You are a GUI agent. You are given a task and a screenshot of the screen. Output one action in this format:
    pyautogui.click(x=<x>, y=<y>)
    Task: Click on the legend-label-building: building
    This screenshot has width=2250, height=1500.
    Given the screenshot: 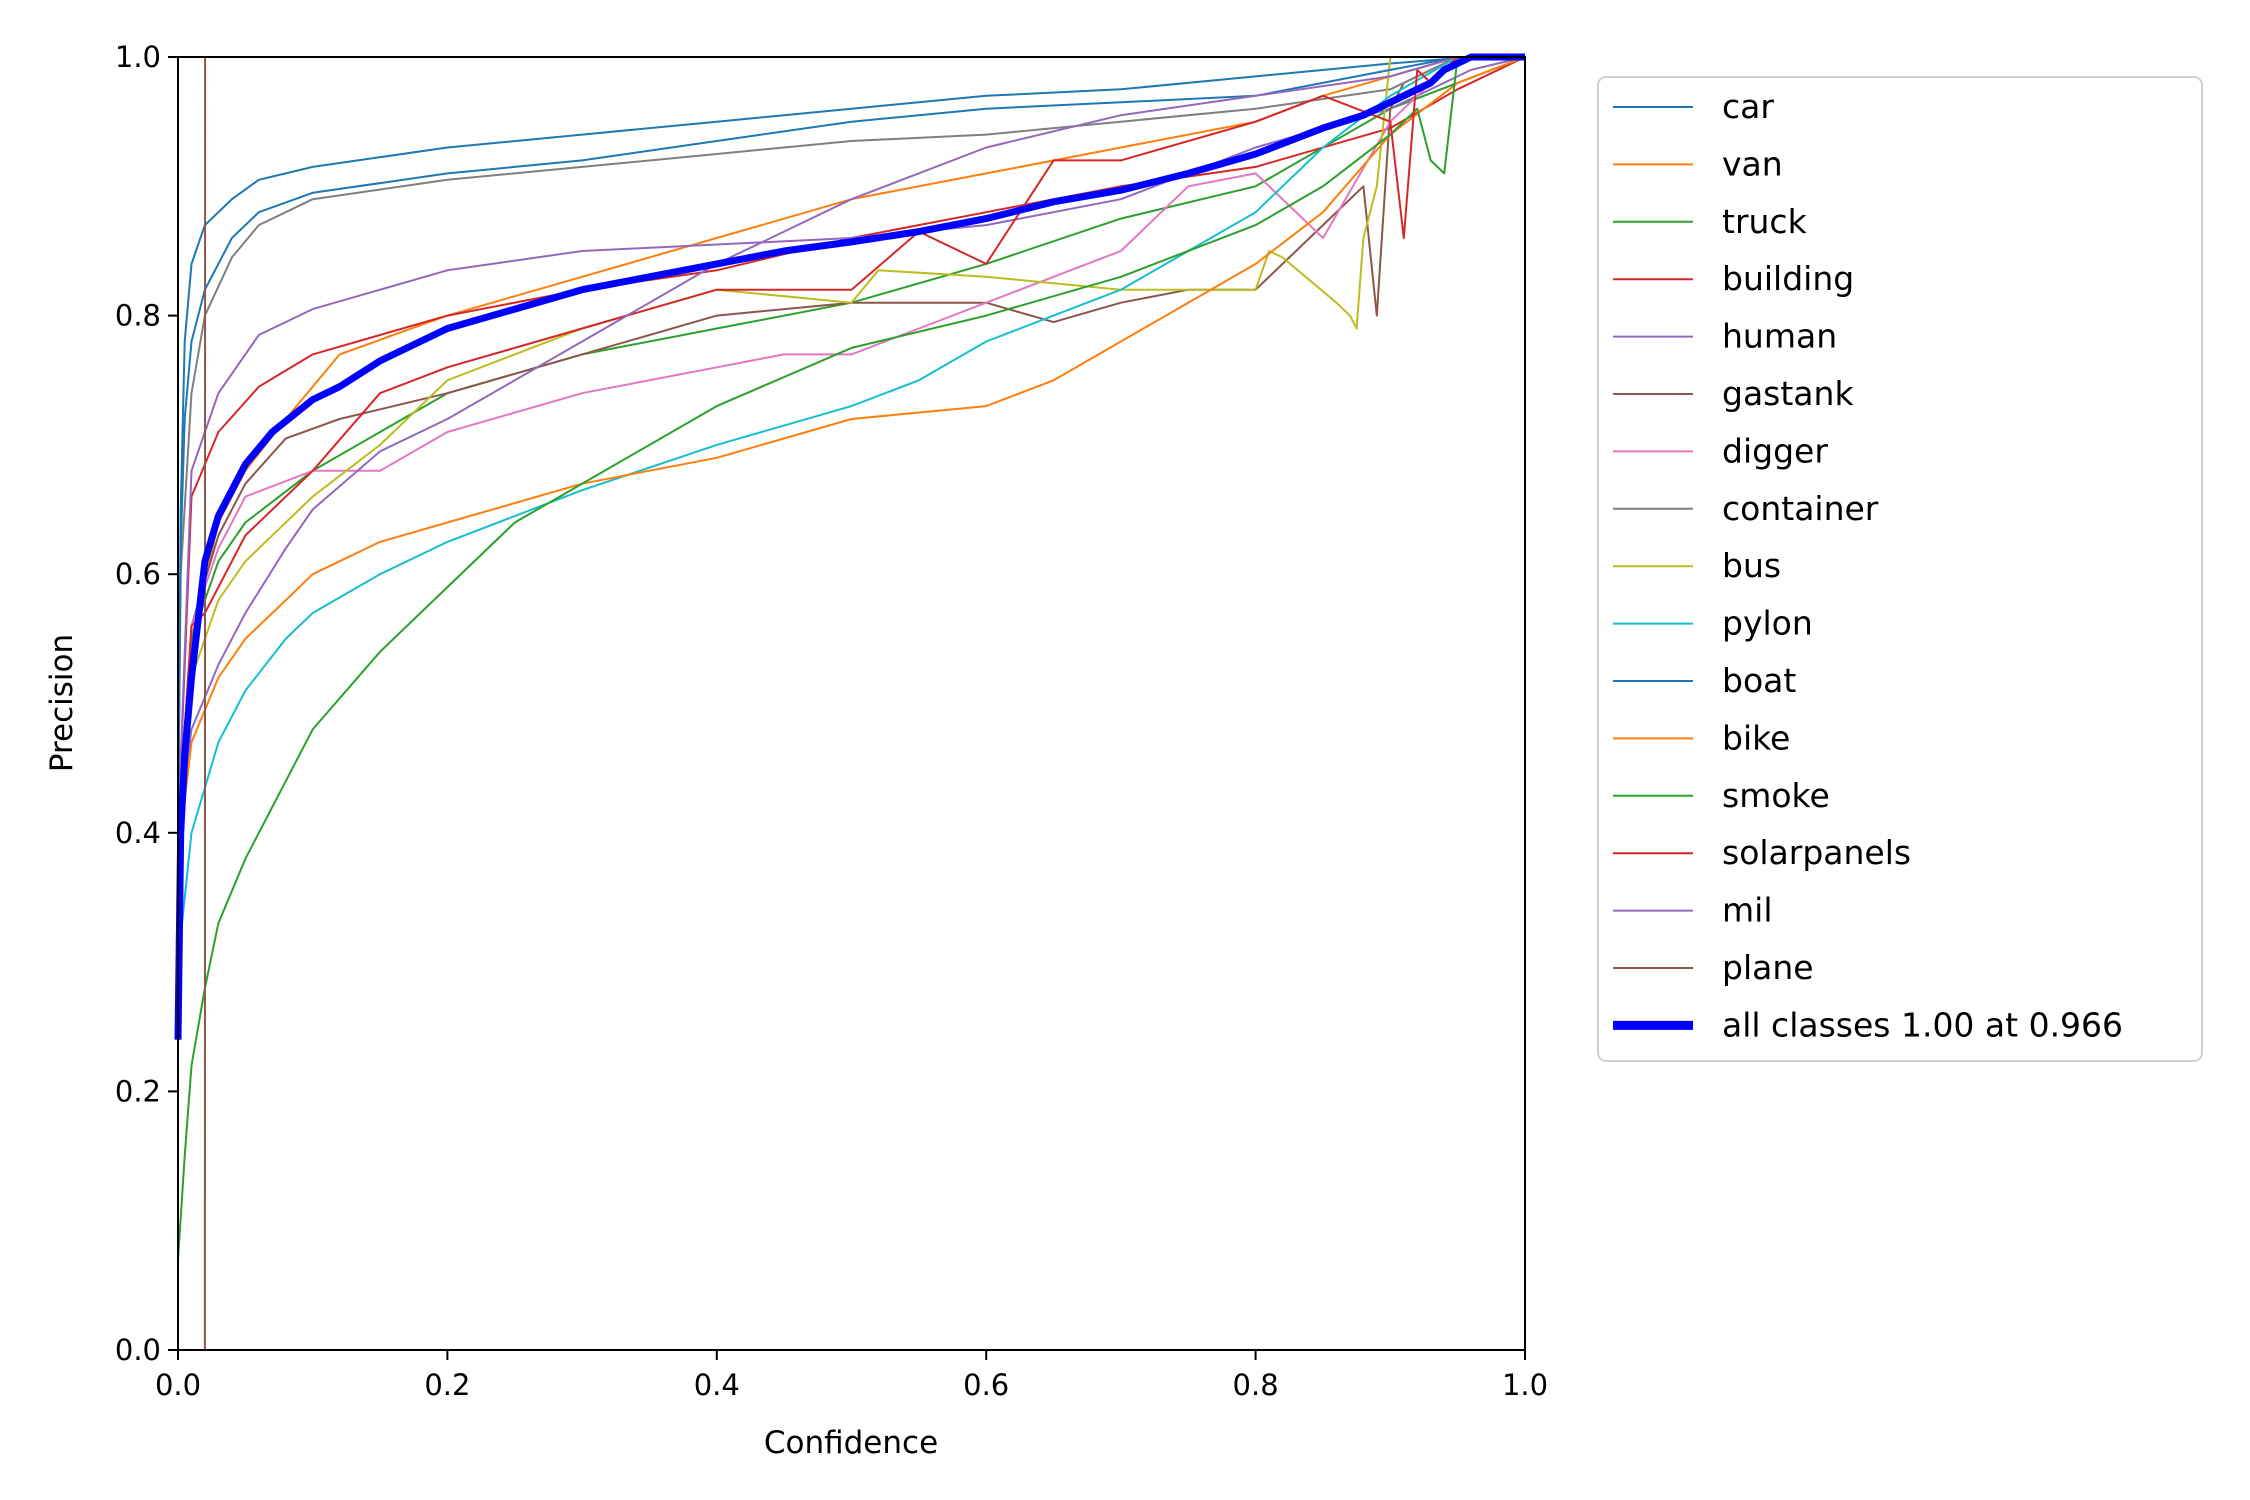 What is the action you would take?
    pyautogui.click(x=1788, y=278)
    